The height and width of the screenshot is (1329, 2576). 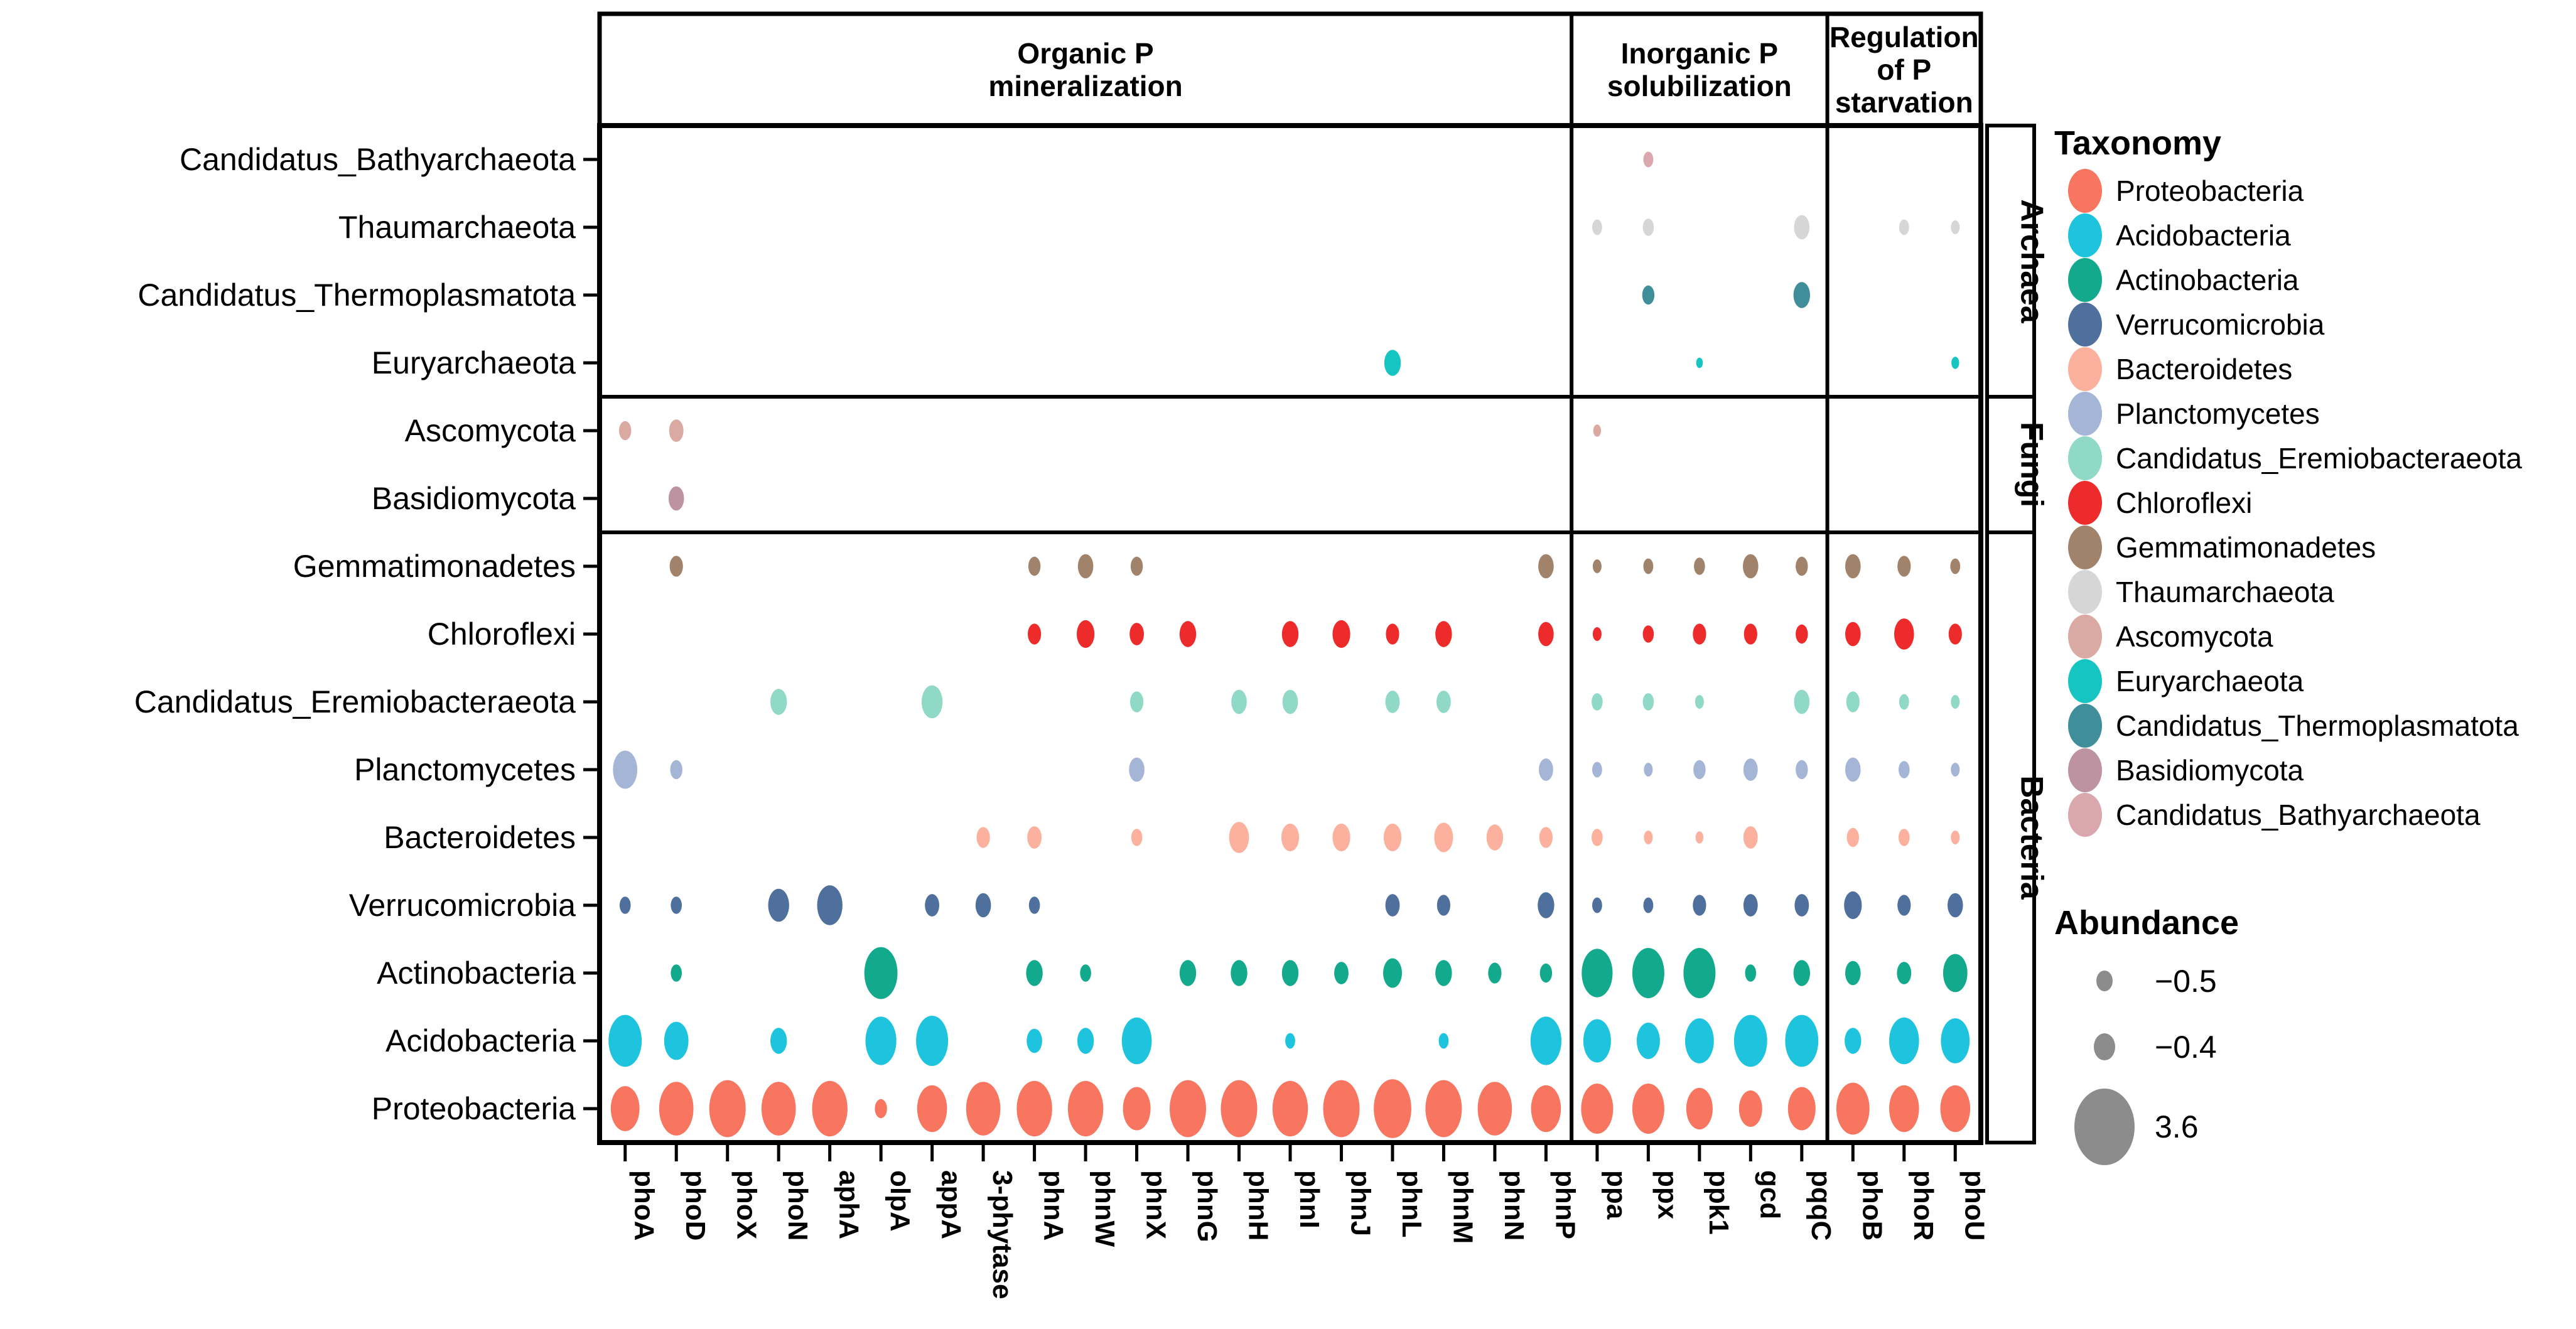 What do you see at coordinates (1905, 769) in the screenshot?
I see `dot-Planctomycetes-phoR` at bounding box center [1905, 769].